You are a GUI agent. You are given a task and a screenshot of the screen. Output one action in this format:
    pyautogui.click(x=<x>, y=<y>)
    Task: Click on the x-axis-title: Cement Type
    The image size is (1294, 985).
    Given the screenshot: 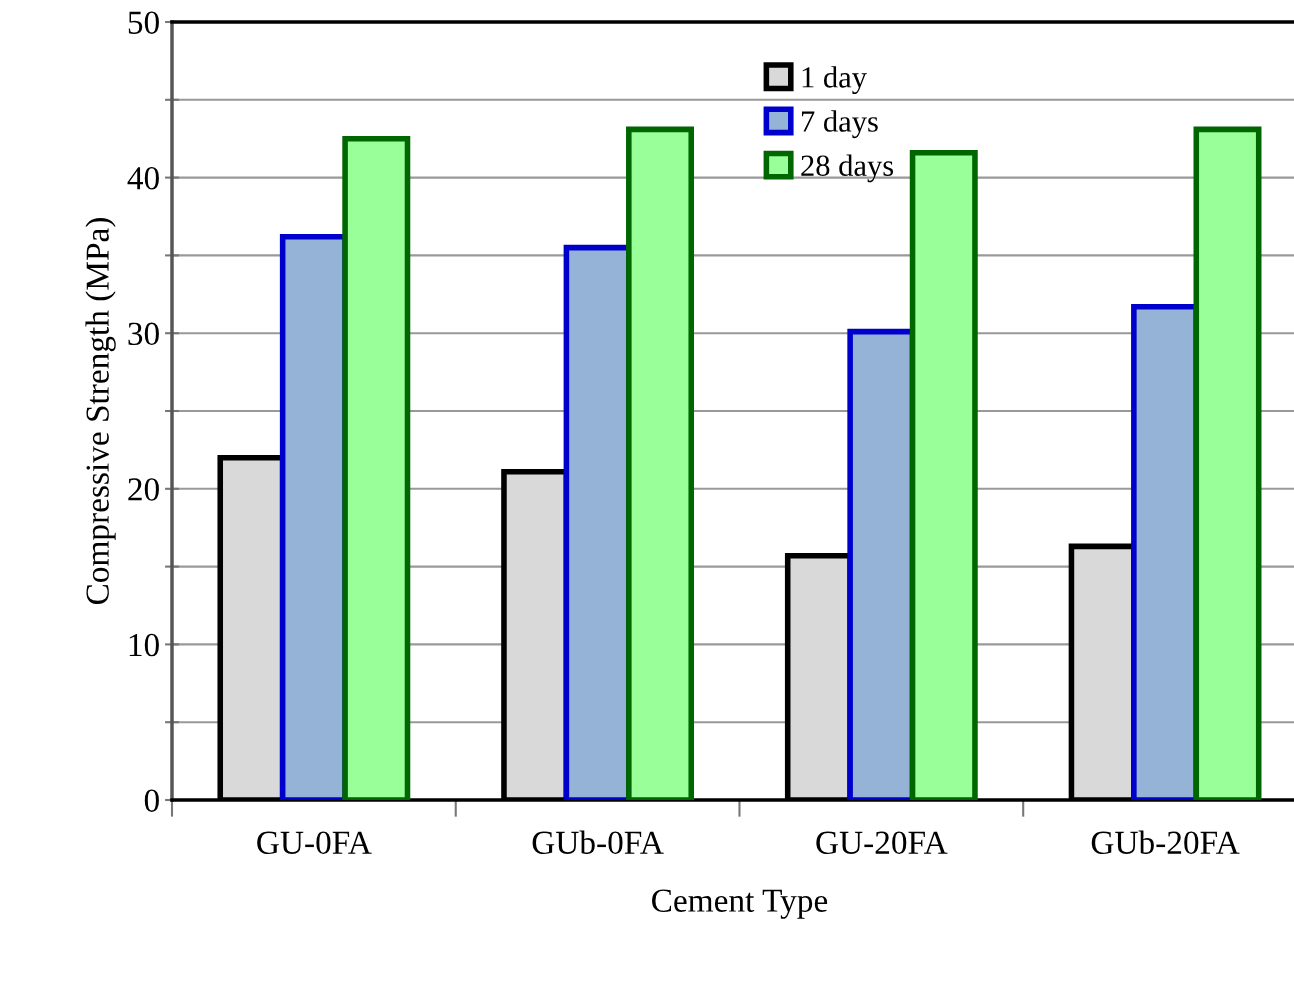 What is the action you would take?
    pyautogui.click(x=740, y=904)
    